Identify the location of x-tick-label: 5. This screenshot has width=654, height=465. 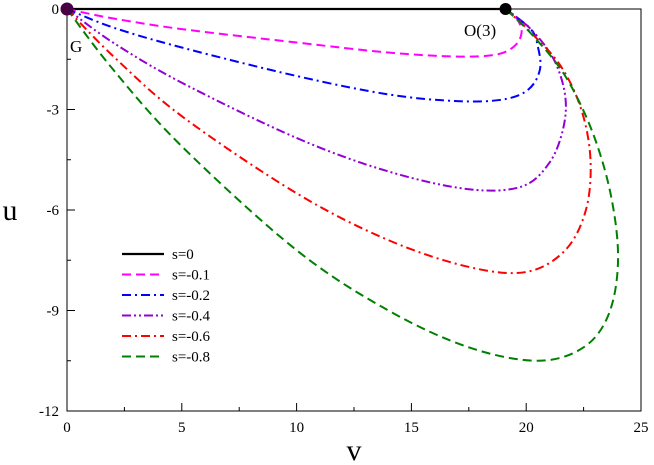
(182, 428).